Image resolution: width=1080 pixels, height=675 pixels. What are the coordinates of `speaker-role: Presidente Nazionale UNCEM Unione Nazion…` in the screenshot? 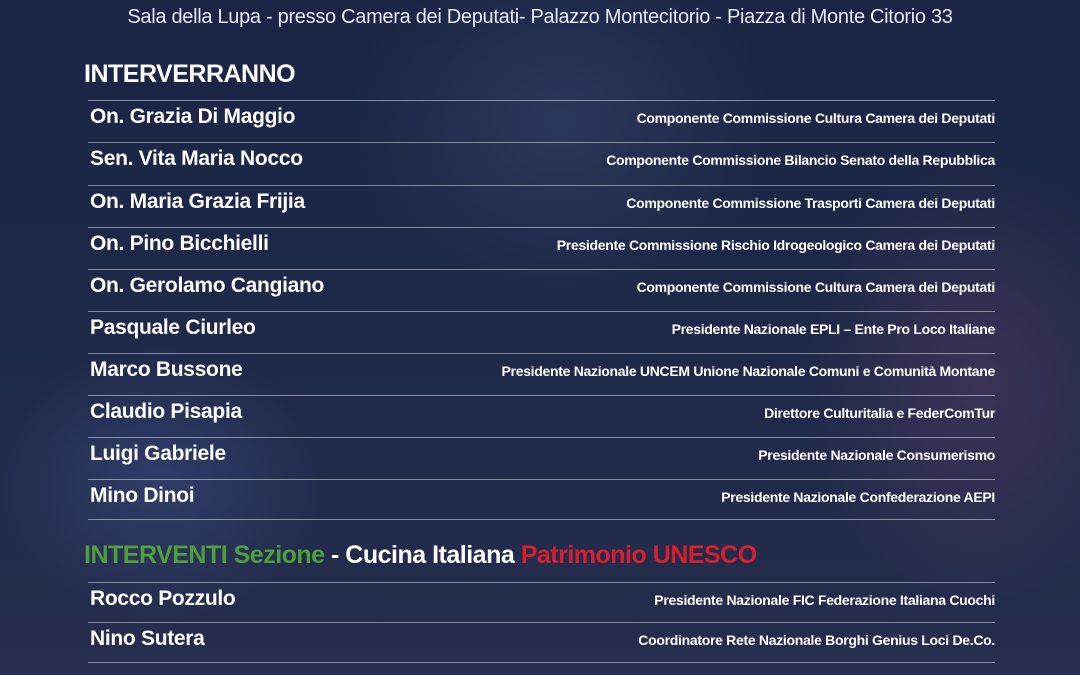 It's located at (748, 371).